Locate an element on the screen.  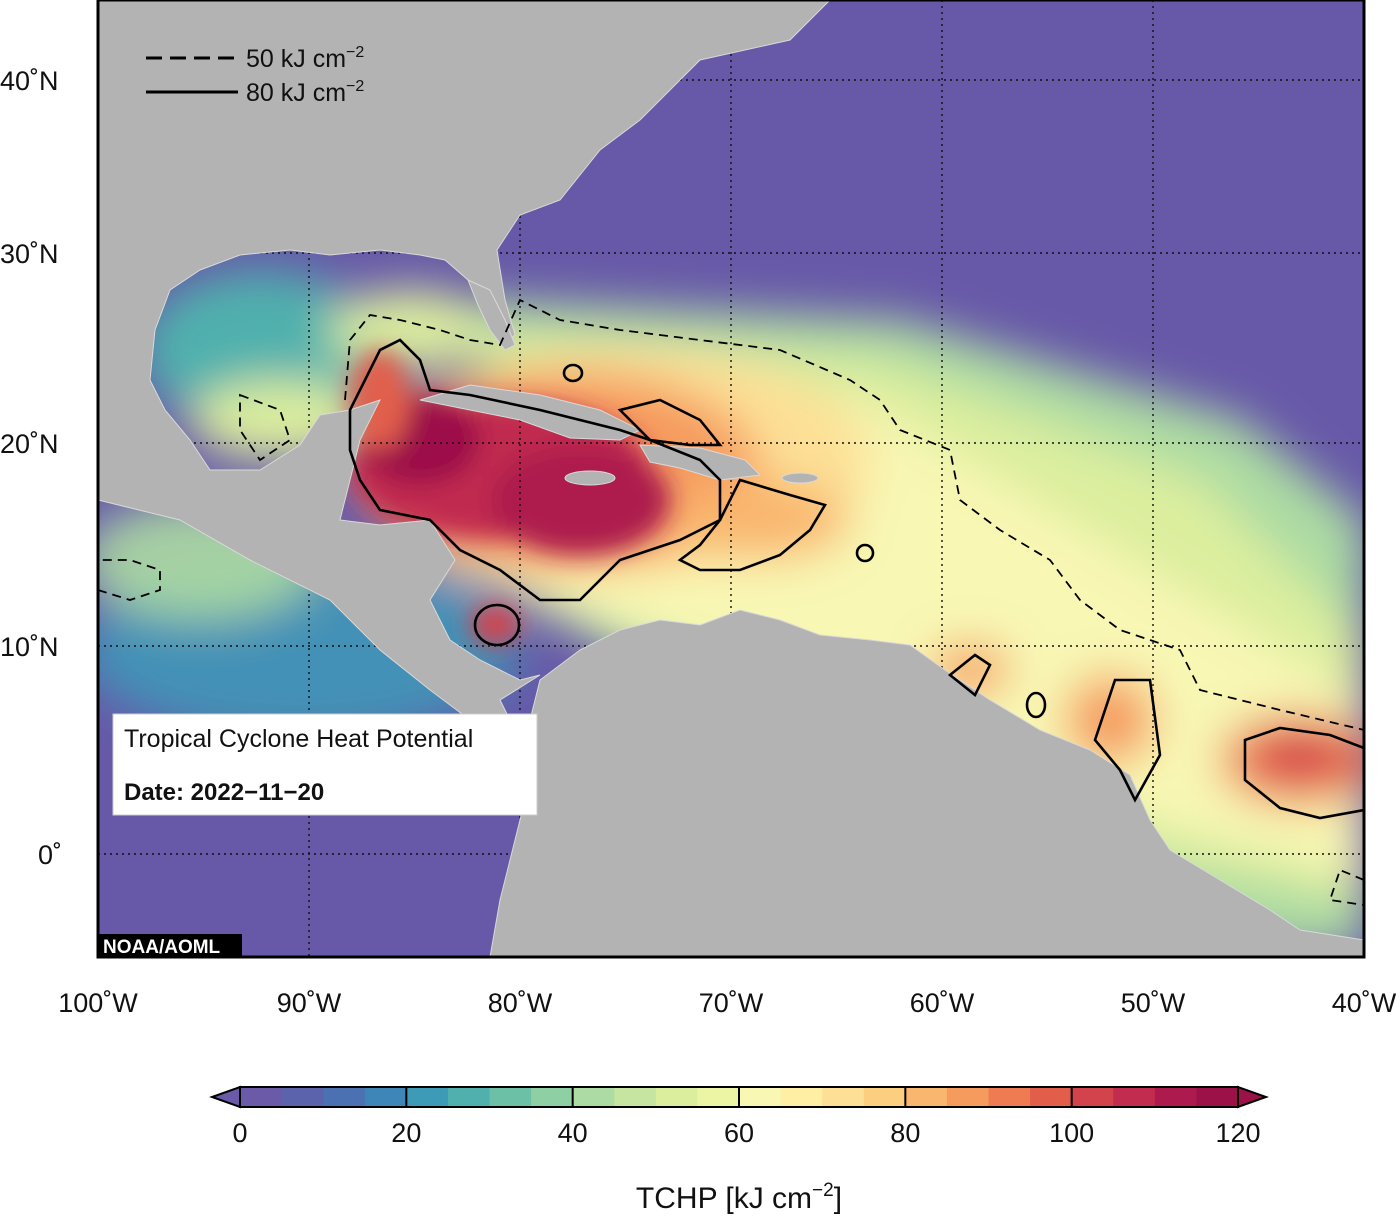
legend-label-80: 80 kJ cm−2 is located at coordinates (305, 92).